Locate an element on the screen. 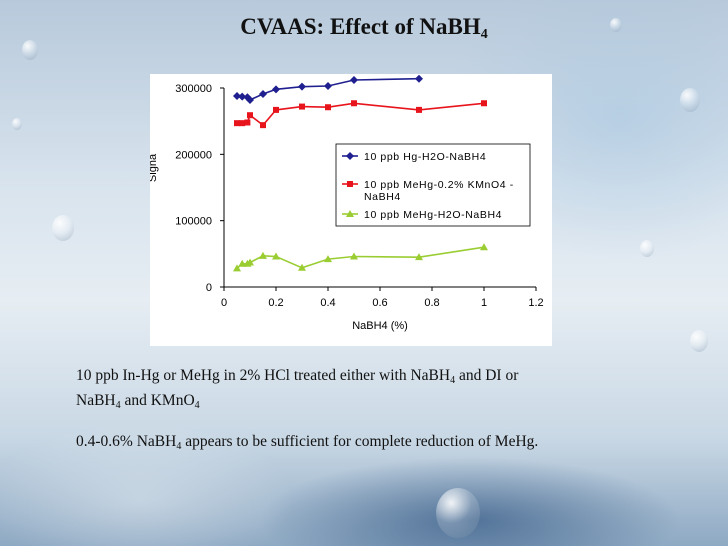 This screenshot has height=546, width=728. x-tick-label: 1 is located at coordinates (484, 303).